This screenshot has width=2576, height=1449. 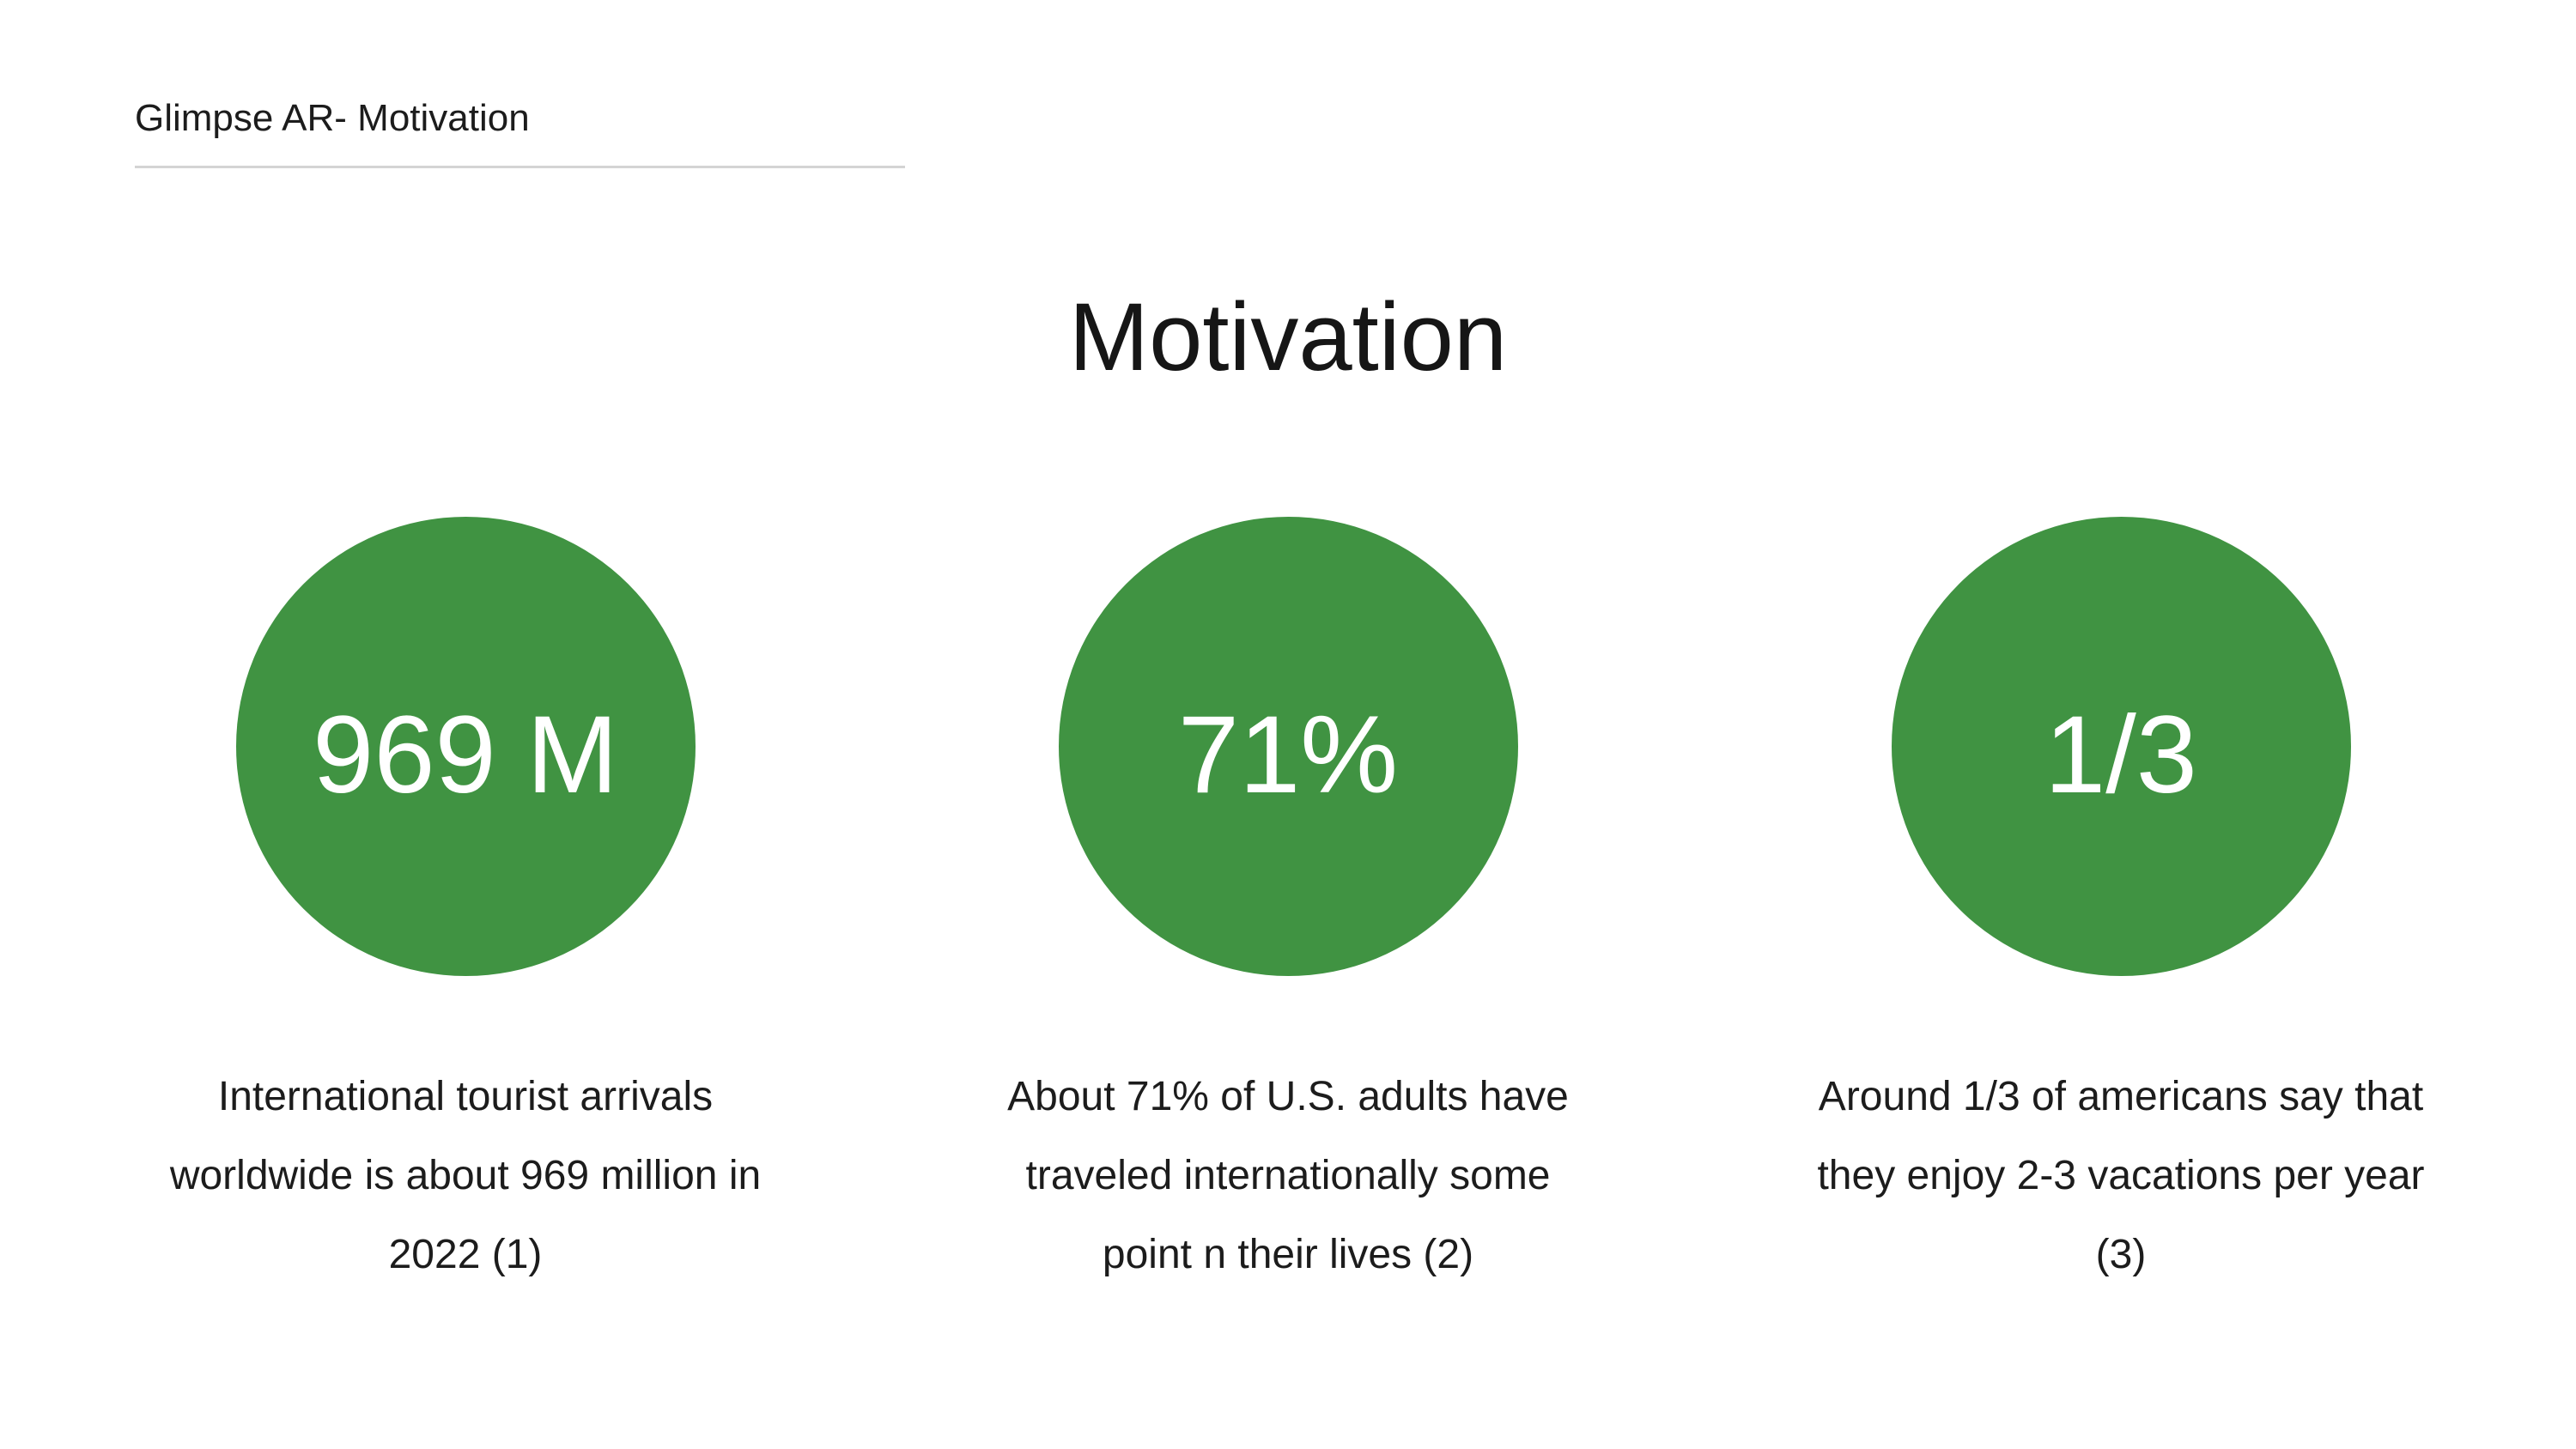 I want to click on stat-value: 969 M, so click(x=466, y=754).